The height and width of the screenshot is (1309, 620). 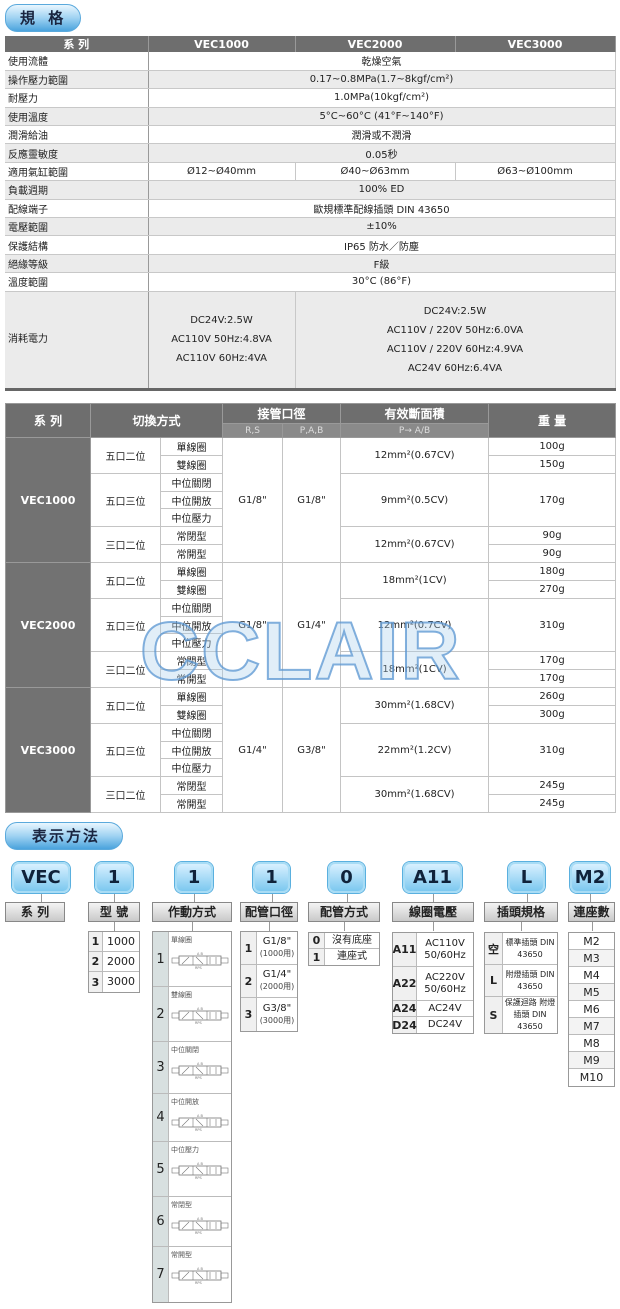 I want to click on voltage-option: A24 AC24V, so click(x=433, y=1009).